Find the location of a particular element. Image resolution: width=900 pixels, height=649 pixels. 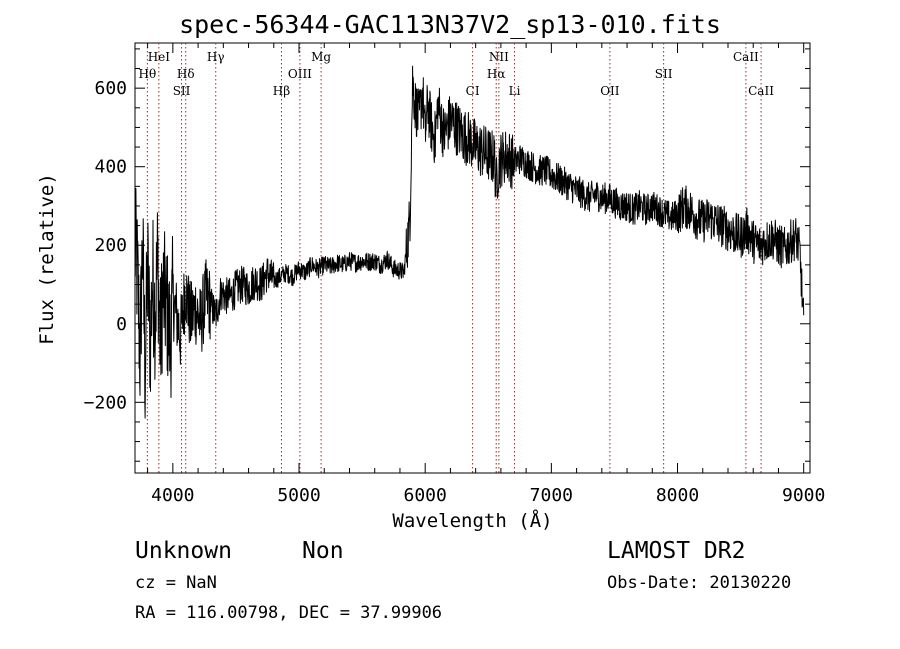

spectral-line-label: Hγ is located at coordinates (216, 57).